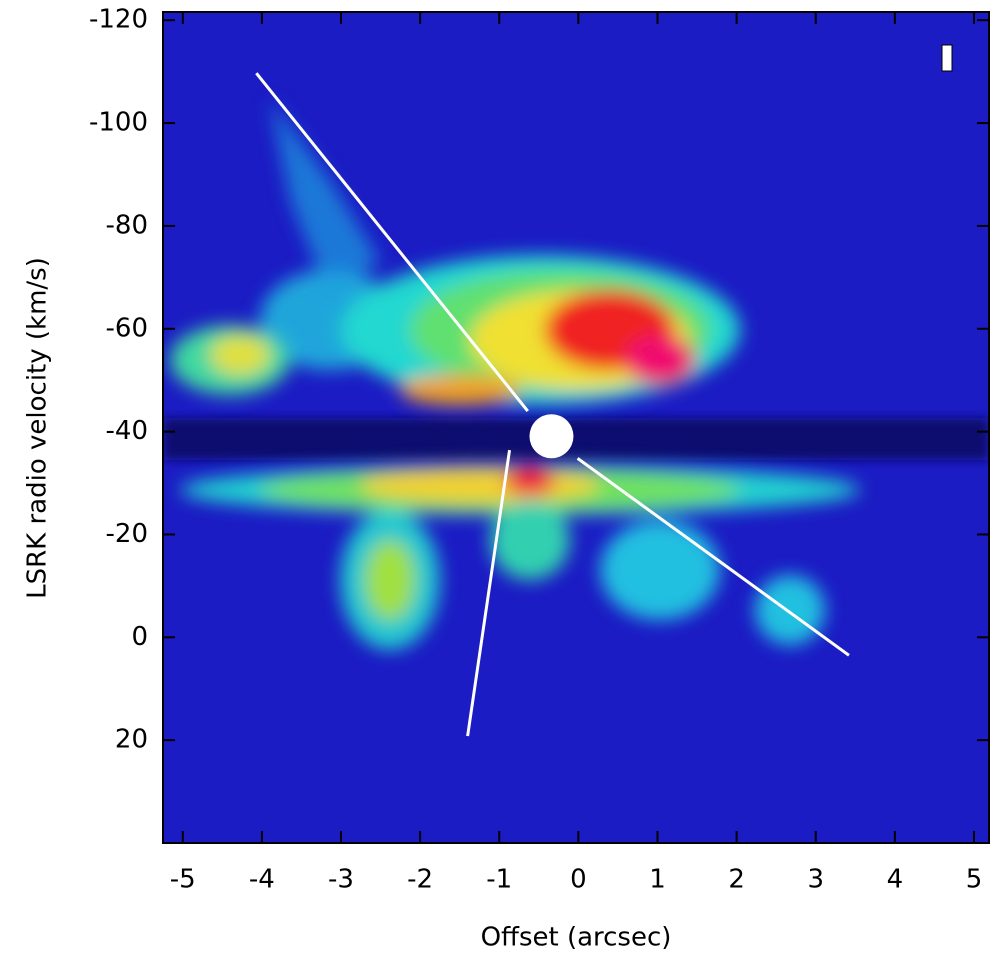 Image resolution: width=990 pixels, height=955 pixels. I want to click on x-tick-label: 5, so click(974, 880).